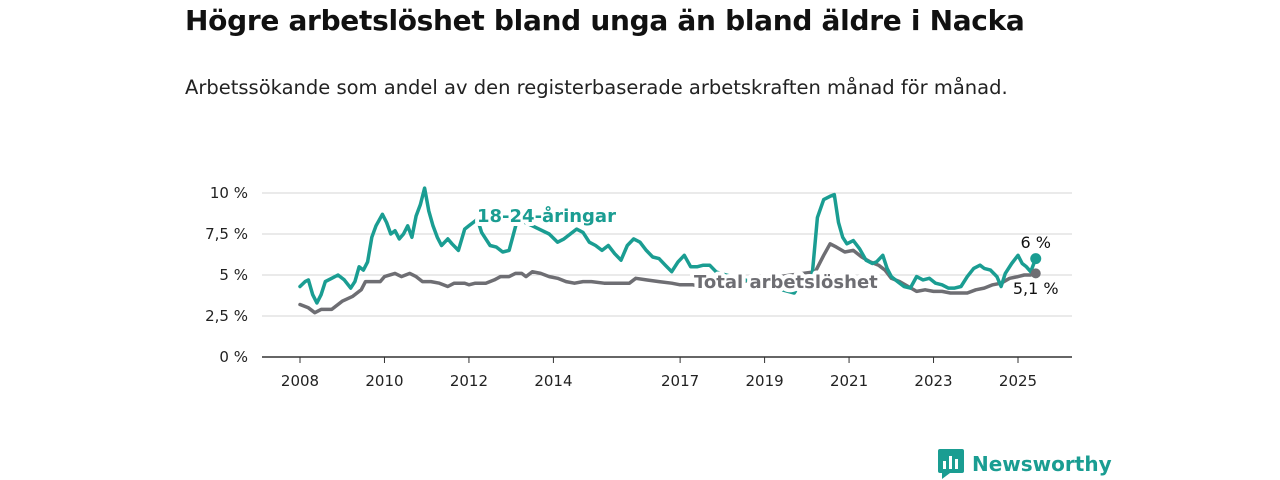 This screenshot has height=480, width=1280. I want to click on x-tick-label: 2014, so click(553, 381).